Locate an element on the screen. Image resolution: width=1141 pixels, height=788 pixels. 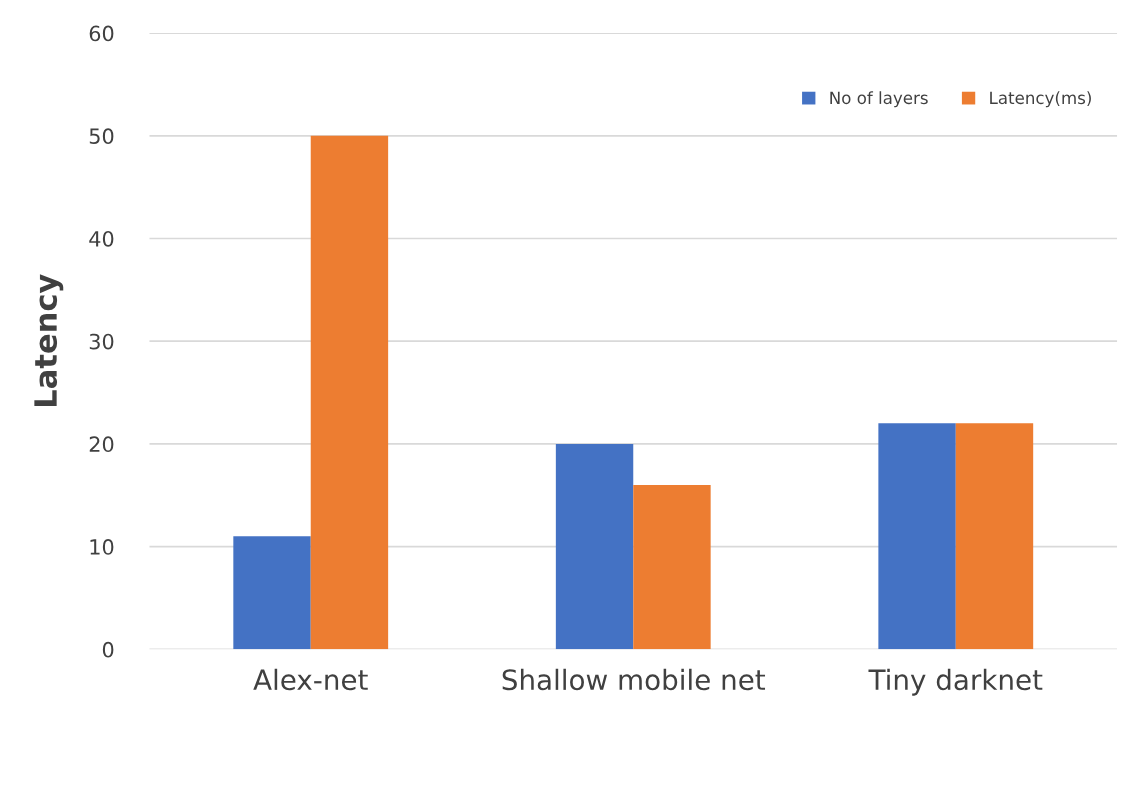
x-tick-label: Tiny darknet is located at coordinates (955, 682).